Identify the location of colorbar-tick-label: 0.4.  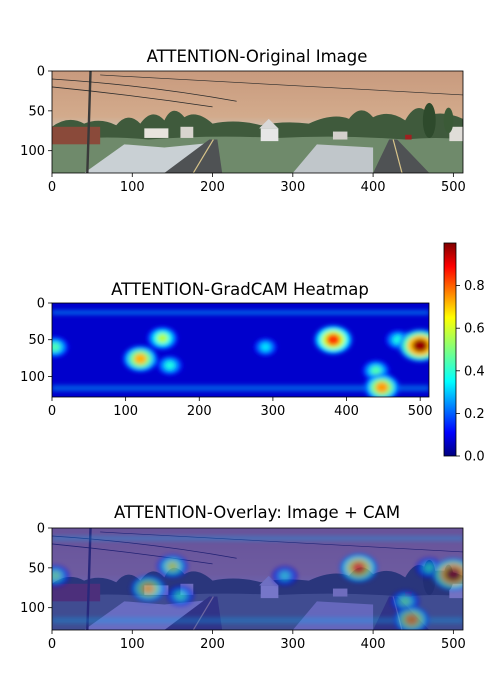
(474, 371).